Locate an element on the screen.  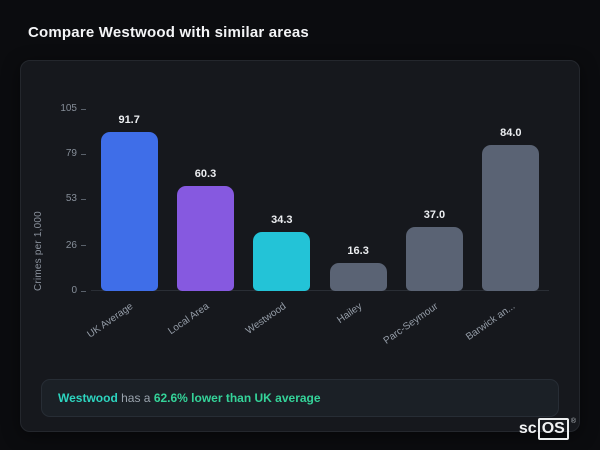
x-axis-label: UK Average is located at coordinates (110, 321).